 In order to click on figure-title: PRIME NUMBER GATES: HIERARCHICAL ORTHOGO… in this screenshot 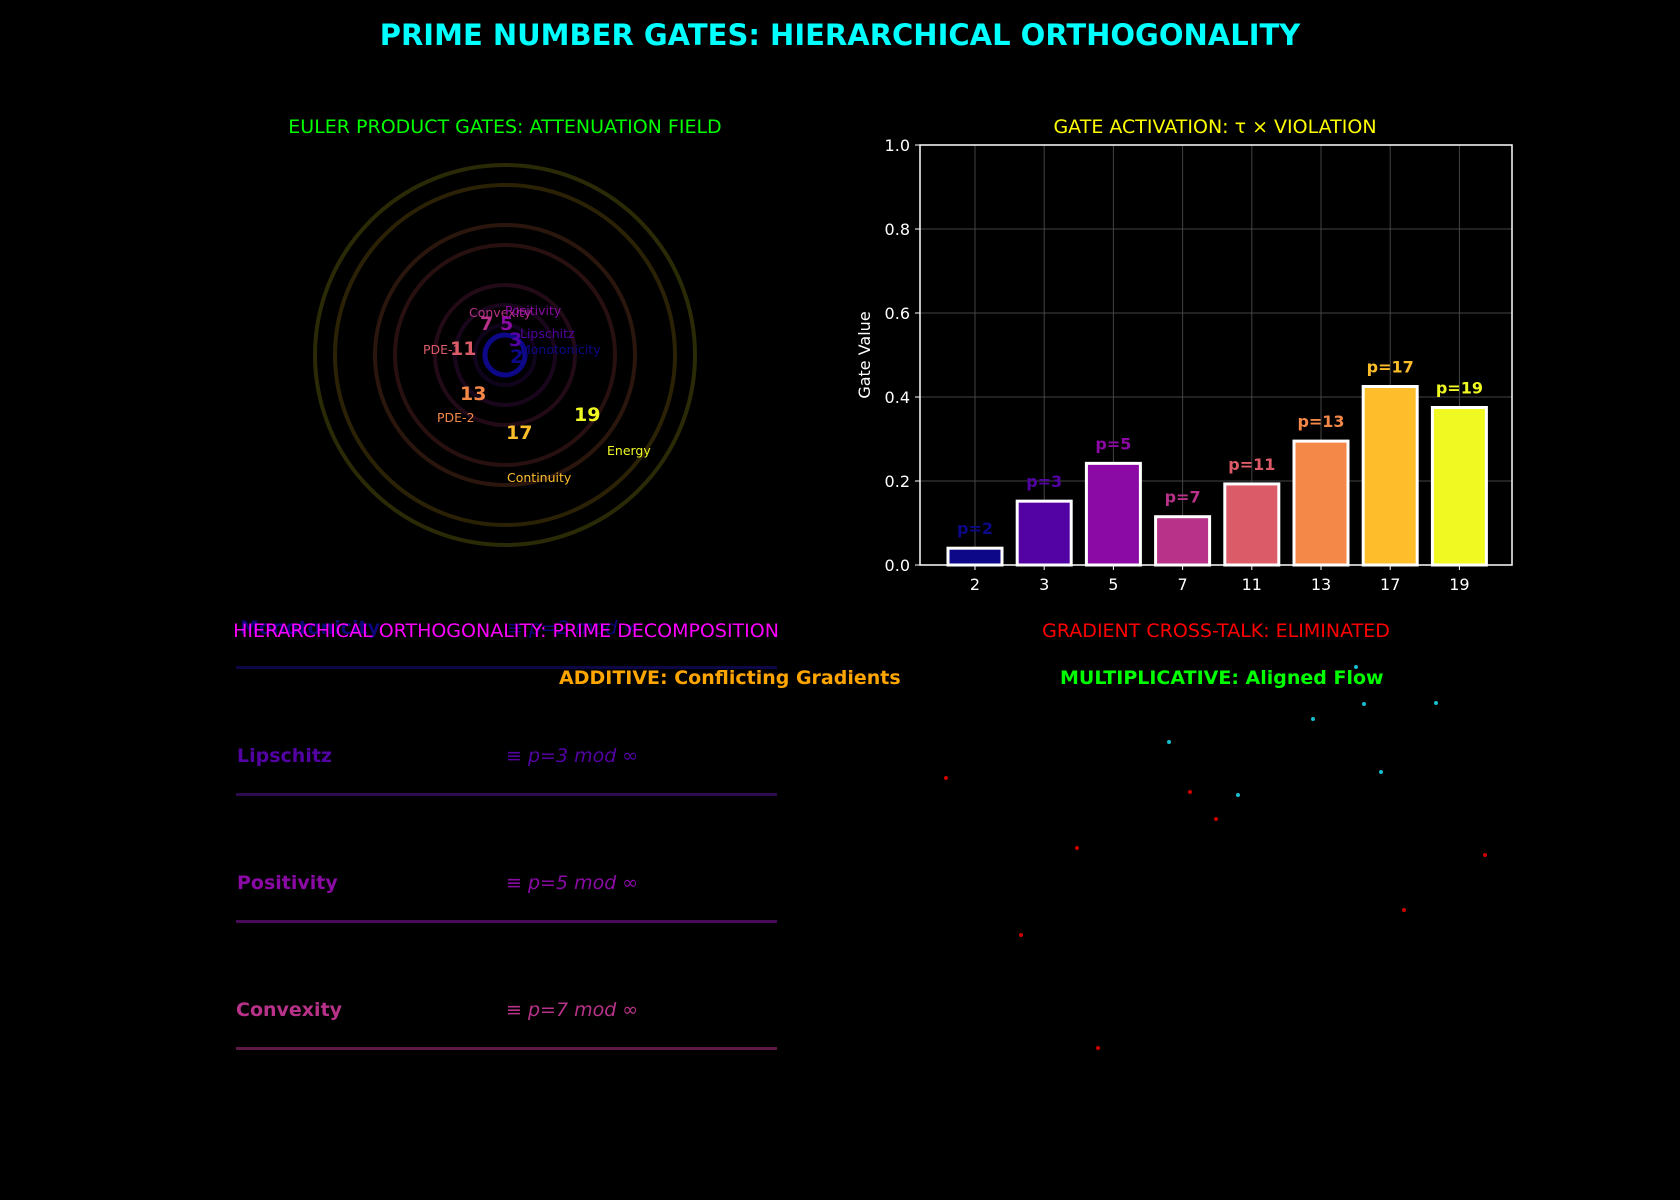, I will do `click(840, 35)`.